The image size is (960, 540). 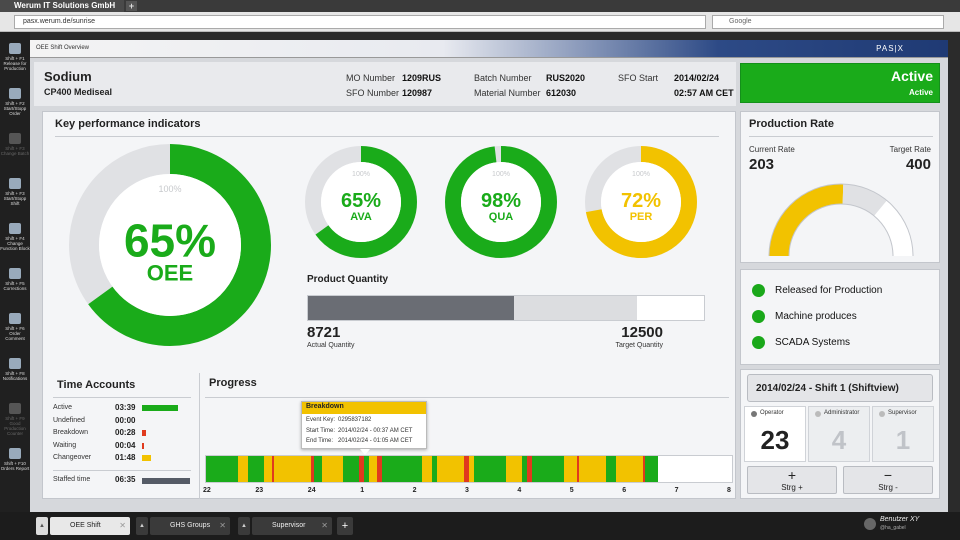 I want to click on role-administrator: Administrator 4, so click(x=839, y=434).